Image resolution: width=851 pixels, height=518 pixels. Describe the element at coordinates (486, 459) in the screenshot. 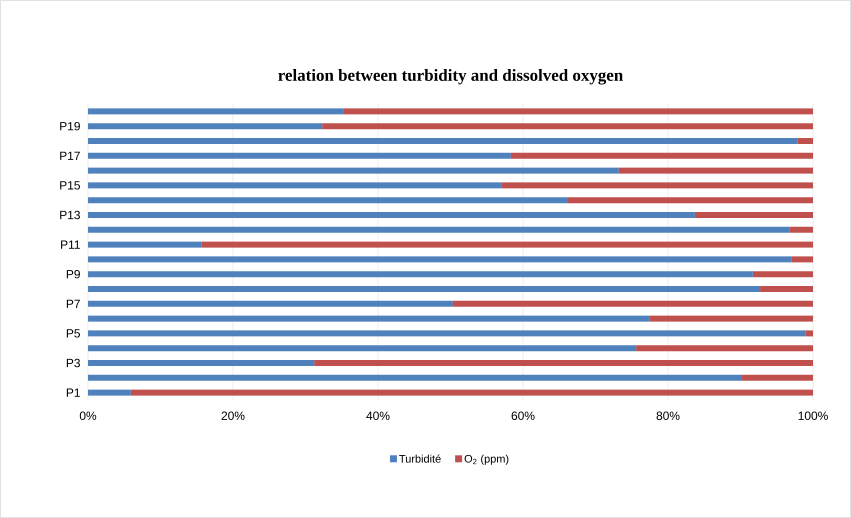

I see `legend-label: O$_{2}$ (ppm)` at that location.